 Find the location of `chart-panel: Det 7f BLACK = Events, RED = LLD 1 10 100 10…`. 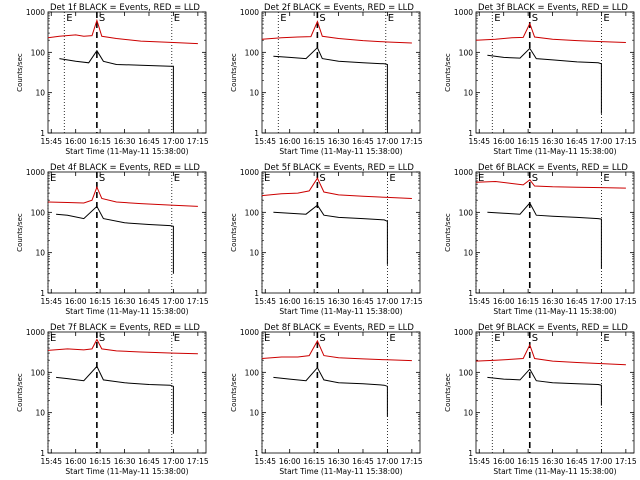

chart-panel: Det 7f BLACK = Events, RED = LLD 1 10 100 10… is located at coordinates (112, 399).